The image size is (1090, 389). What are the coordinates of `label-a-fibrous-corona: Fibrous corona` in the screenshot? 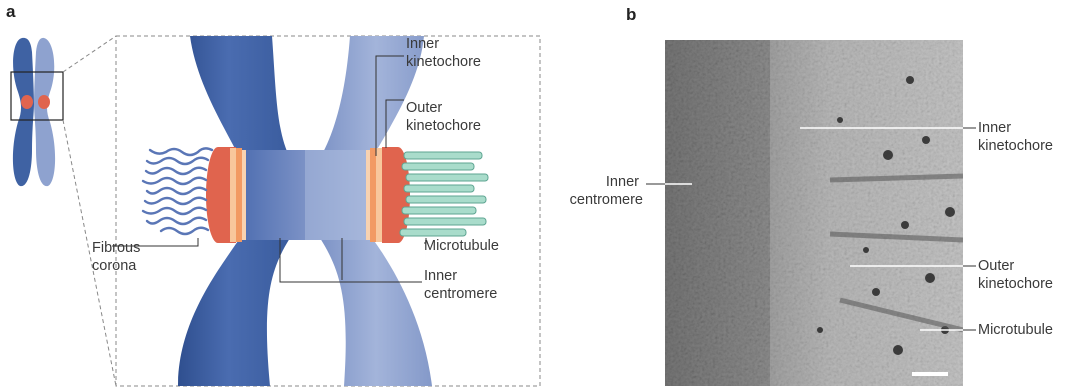 It's located at (118, 257).